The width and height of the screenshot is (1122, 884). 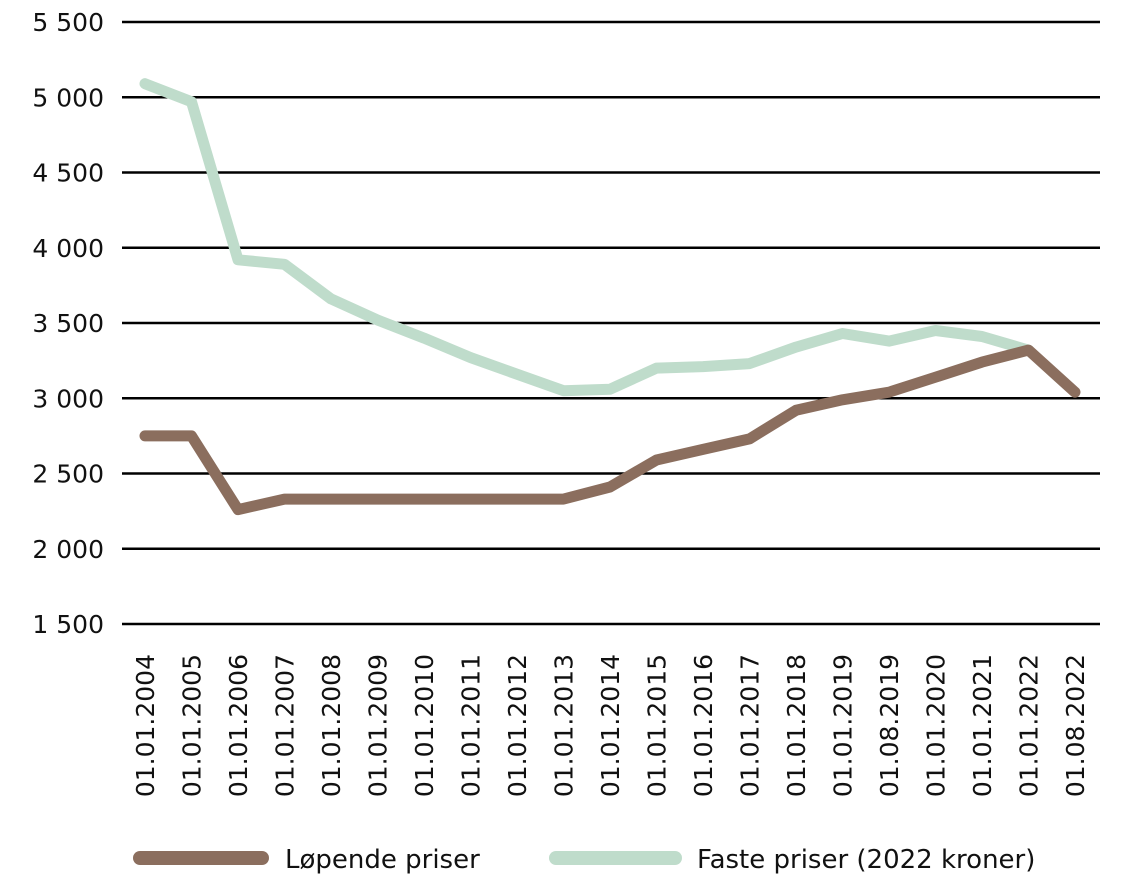 I want to click on y-tick-label: 5 000, so click(x=68, y=97).